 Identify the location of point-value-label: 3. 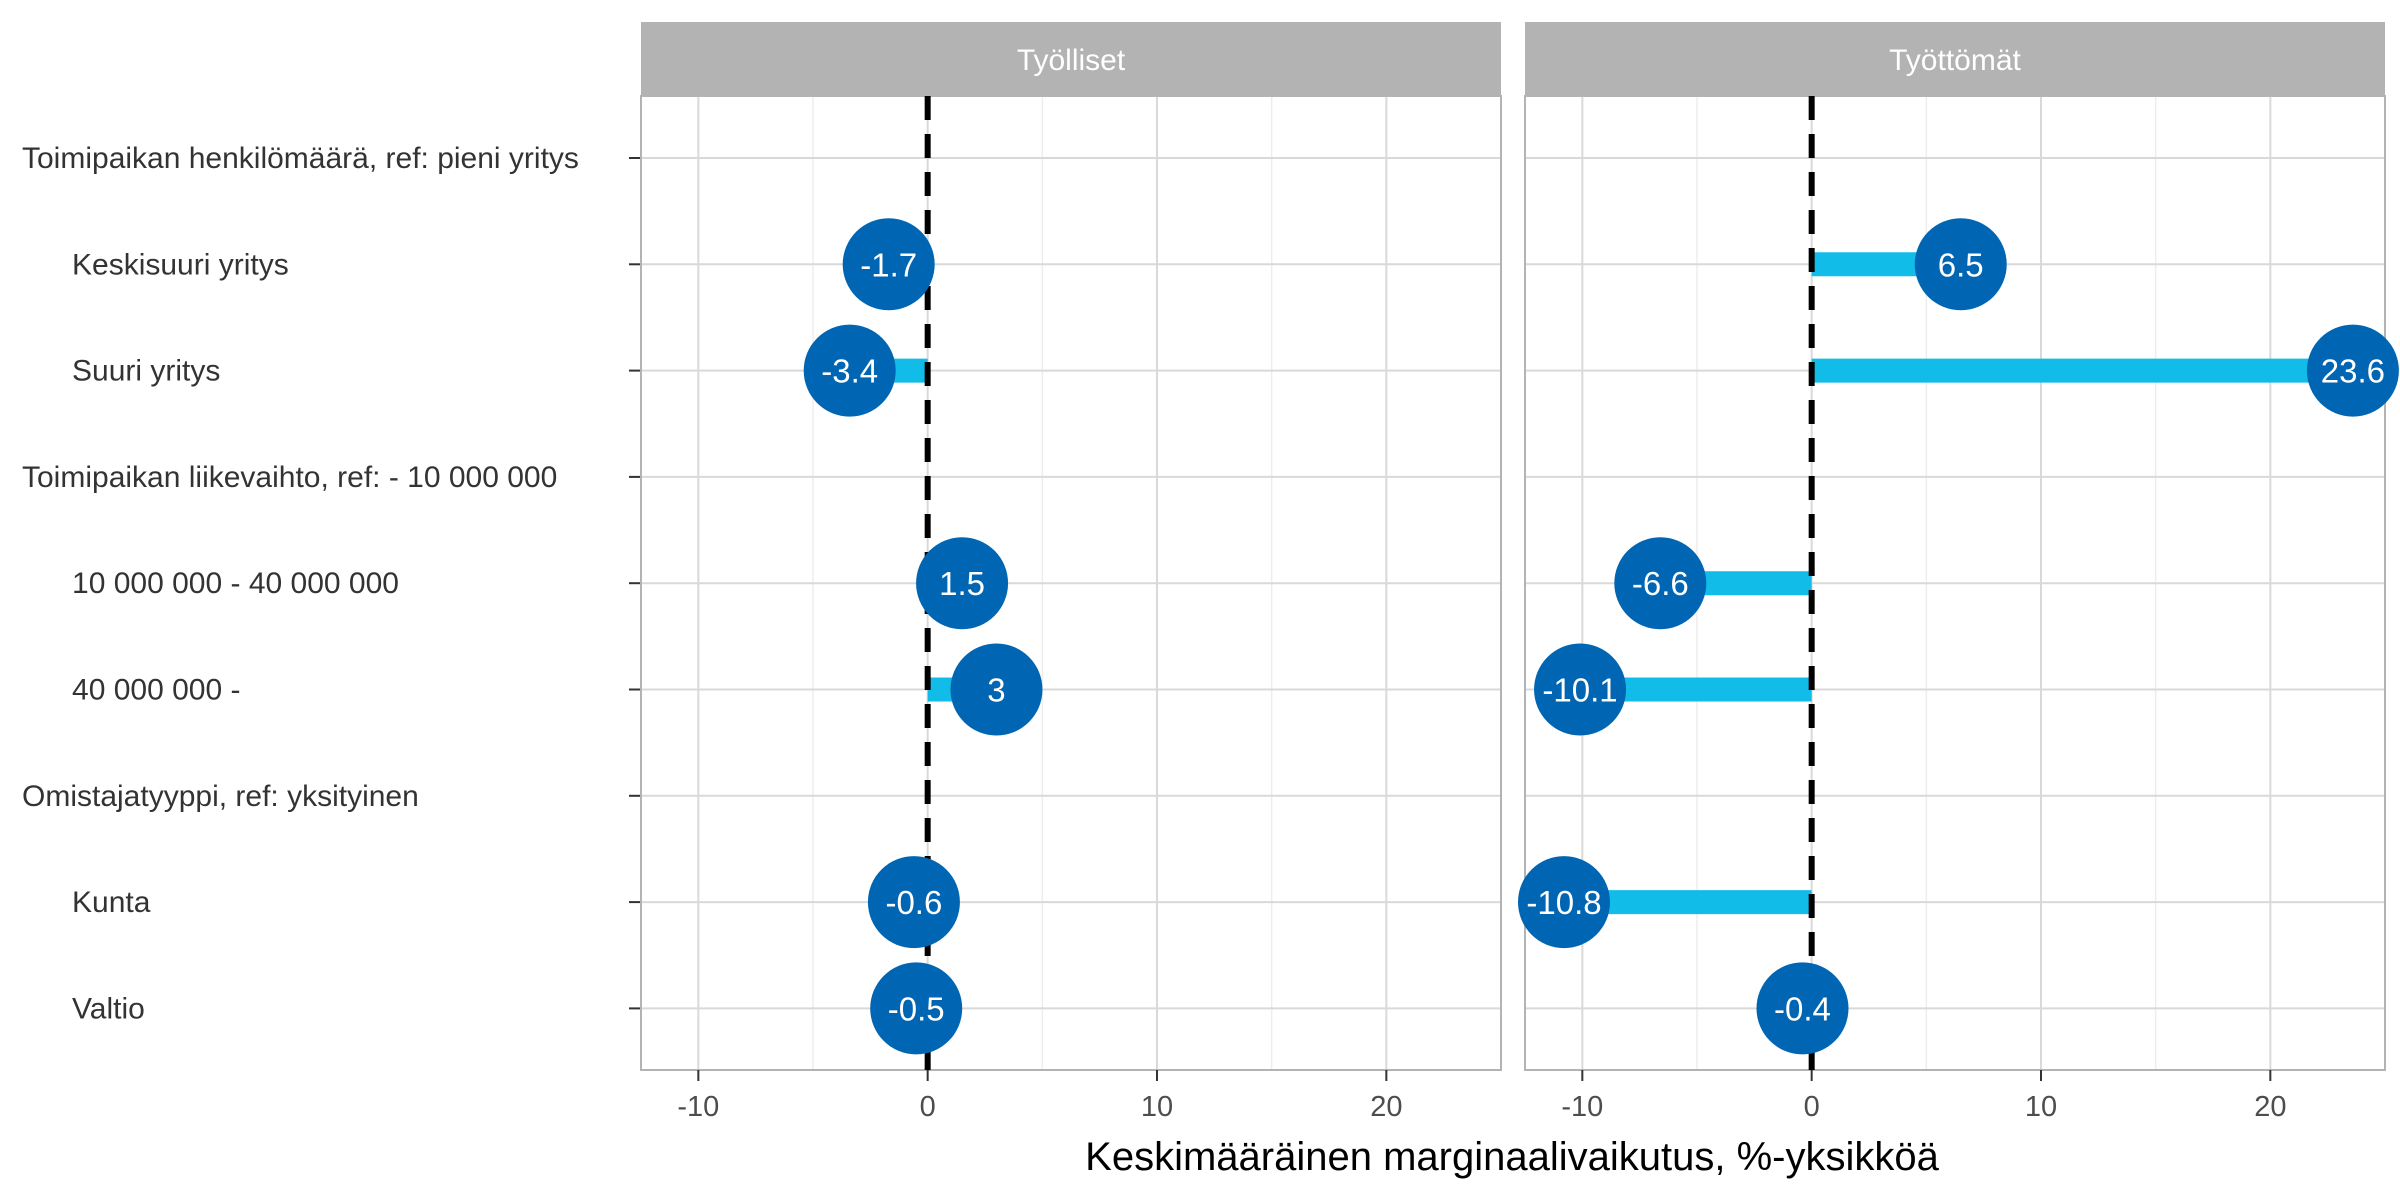
(996, 690).